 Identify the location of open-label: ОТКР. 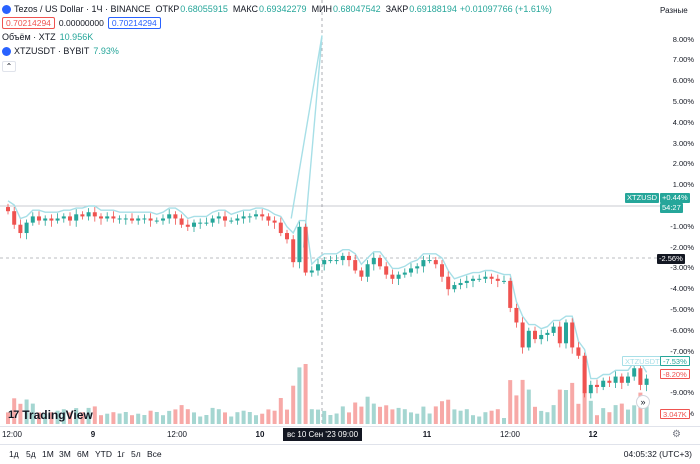
(167, 9).